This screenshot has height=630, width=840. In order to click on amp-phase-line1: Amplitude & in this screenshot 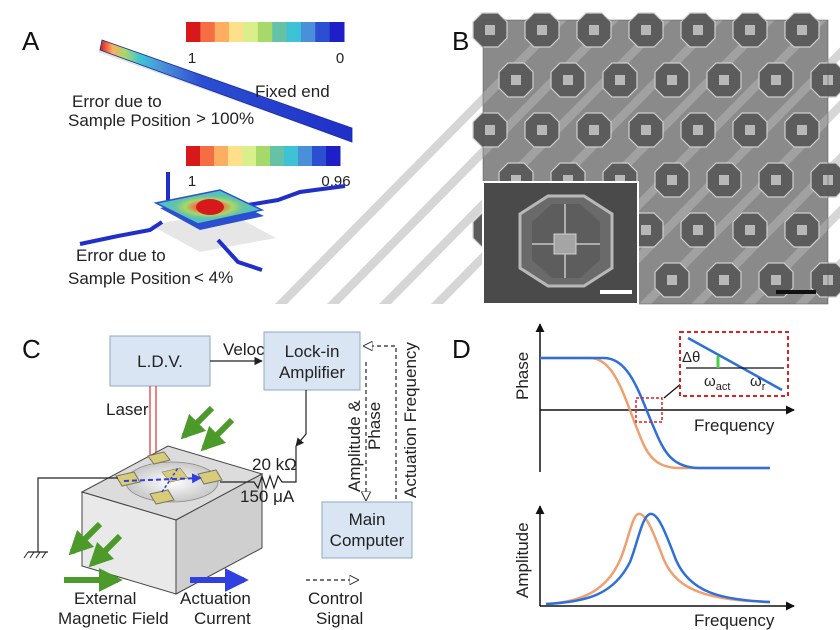, I will do `click(354, 446)`.